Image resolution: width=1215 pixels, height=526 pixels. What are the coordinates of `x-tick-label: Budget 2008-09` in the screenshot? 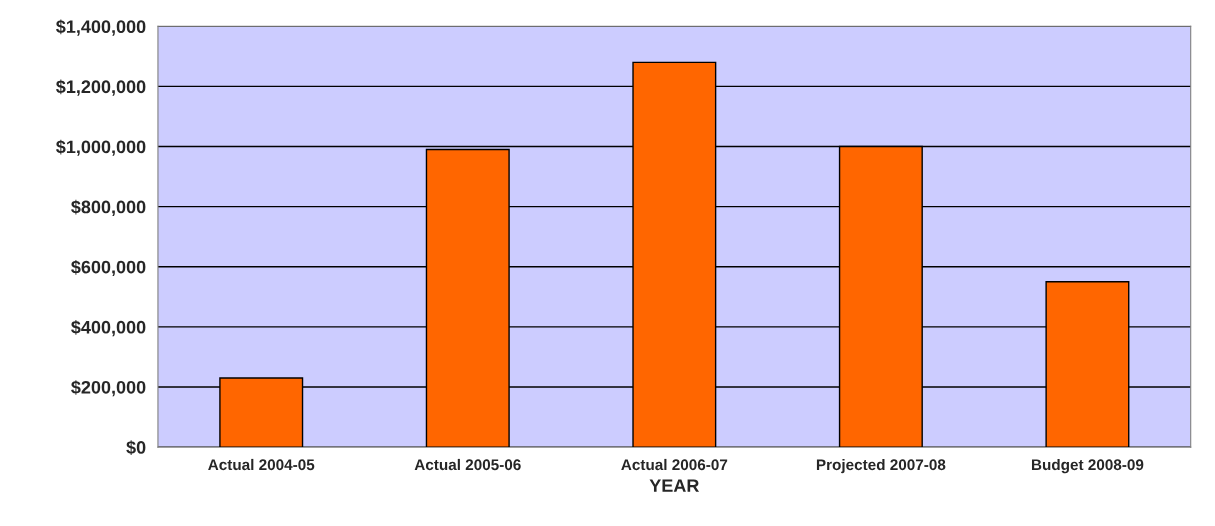 It's located at (1087, 466).